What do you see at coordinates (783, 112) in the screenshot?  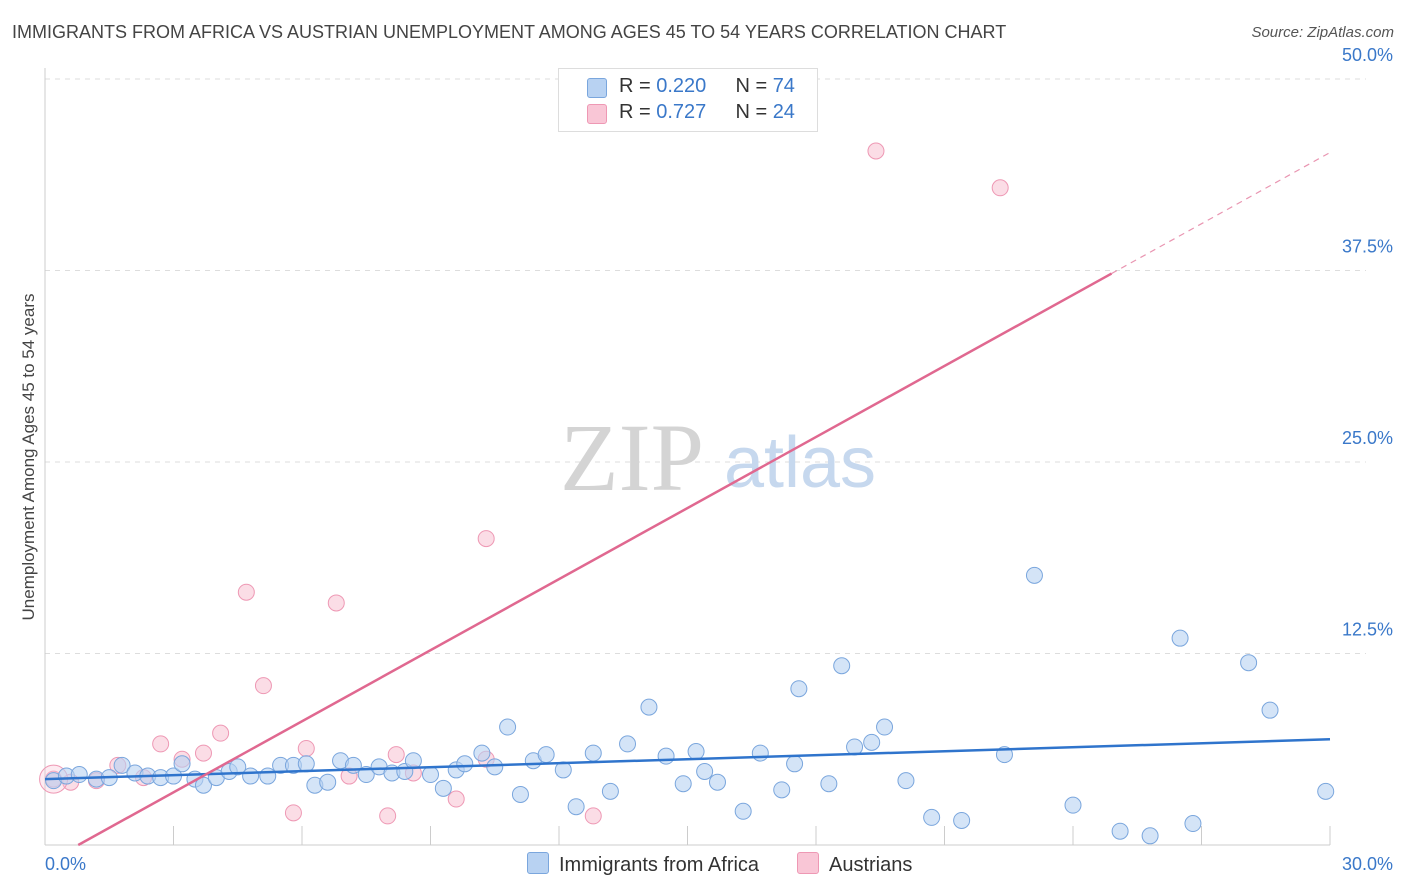 I see `austrians-n-value: 24` at bounding box center [783, 112].